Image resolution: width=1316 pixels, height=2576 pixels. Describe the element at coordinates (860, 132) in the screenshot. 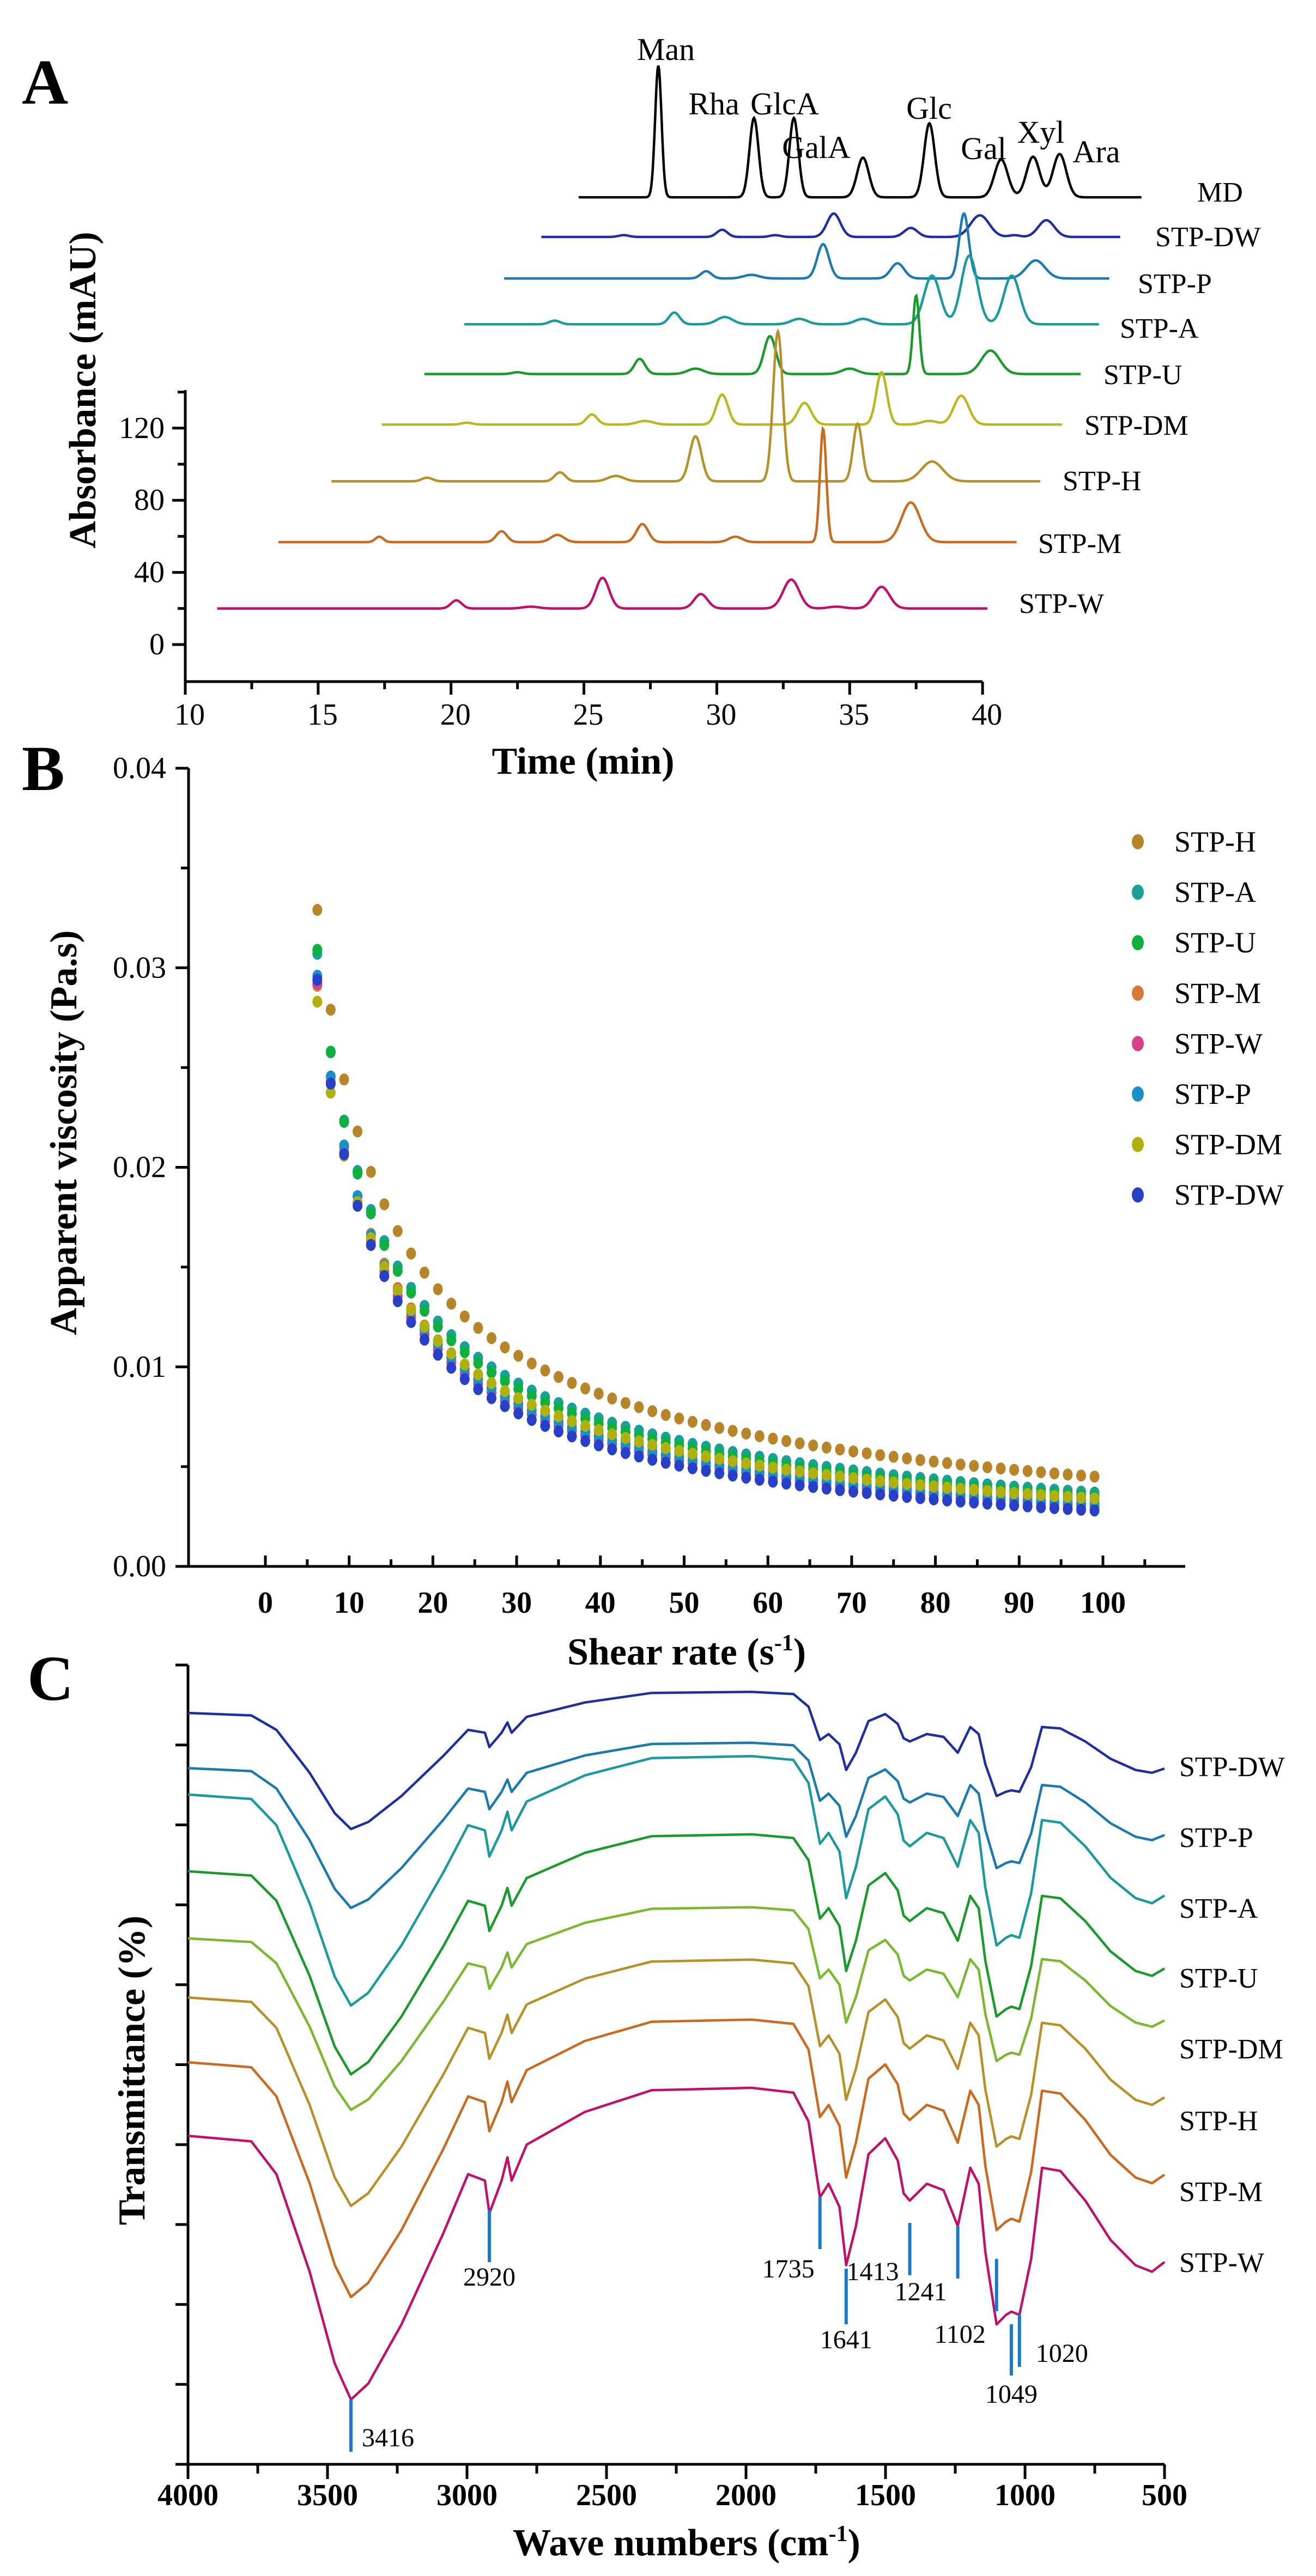

I see `chromatogram-line-md` at that location.